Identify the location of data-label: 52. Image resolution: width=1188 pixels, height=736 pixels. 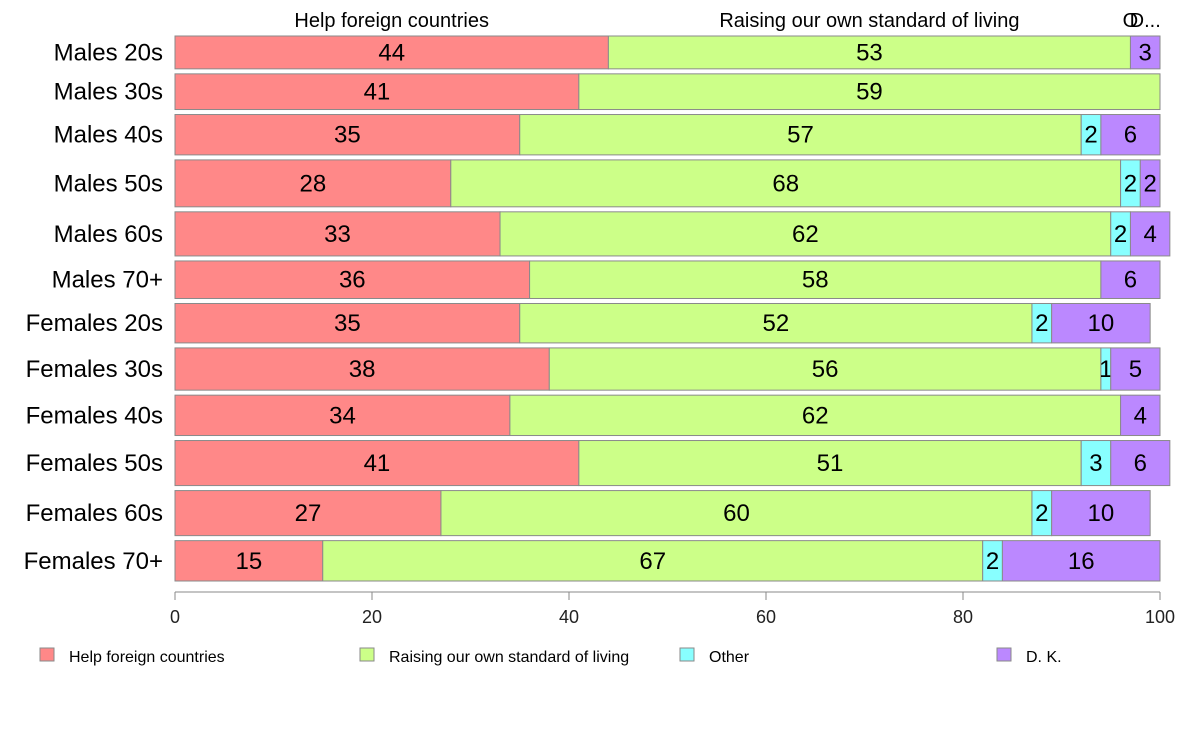
(775, 323).